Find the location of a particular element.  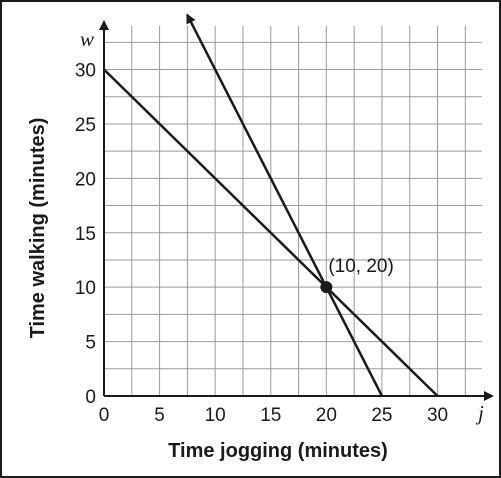

x-tick-label: 15 is located at coordinates (270, 415).